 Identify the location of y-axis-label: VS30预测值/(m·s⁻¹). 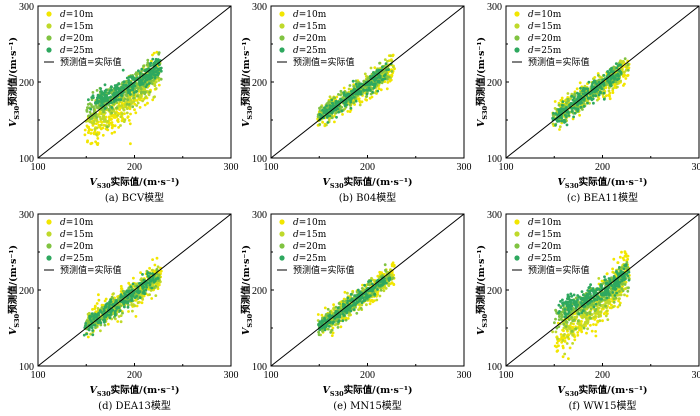
(247, 290).